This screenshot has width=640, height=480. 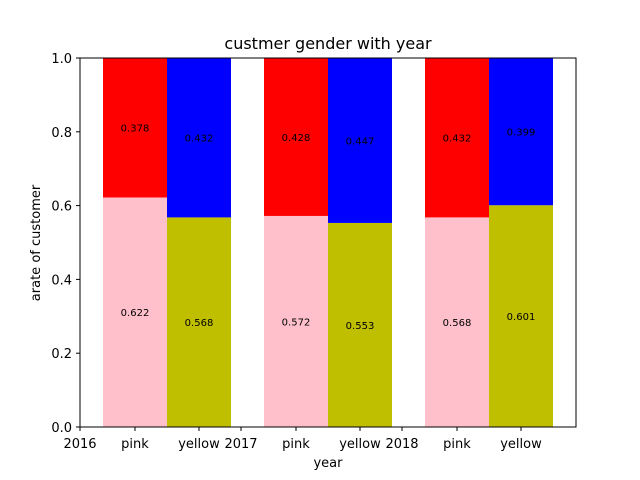 I want to click on bar-2017-pink-top, so click(x=296, y=137).